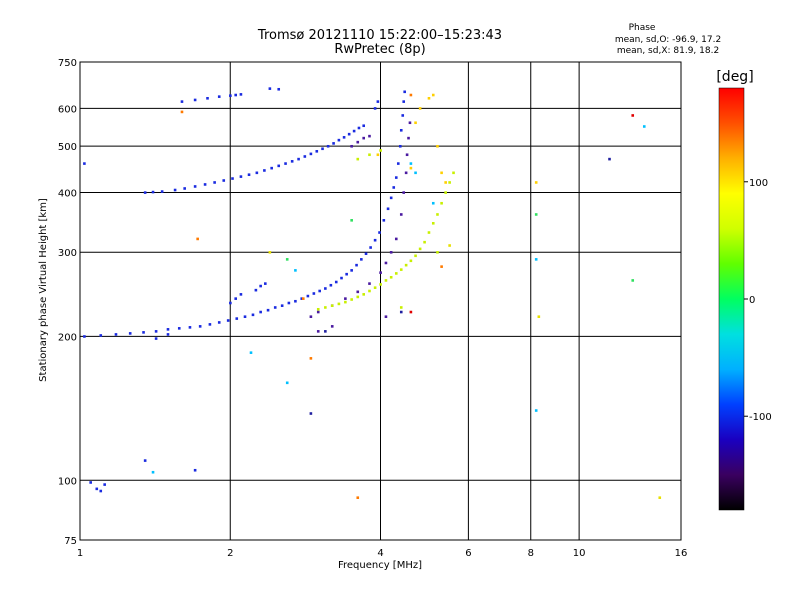 This screenshot has width=800, height=600. What do you see at coordinates (67, 302) in the screenshot?
I see `y-axis-ticks: 75 100 200 300 400 500 600 750` at bounding box center [67, 302].